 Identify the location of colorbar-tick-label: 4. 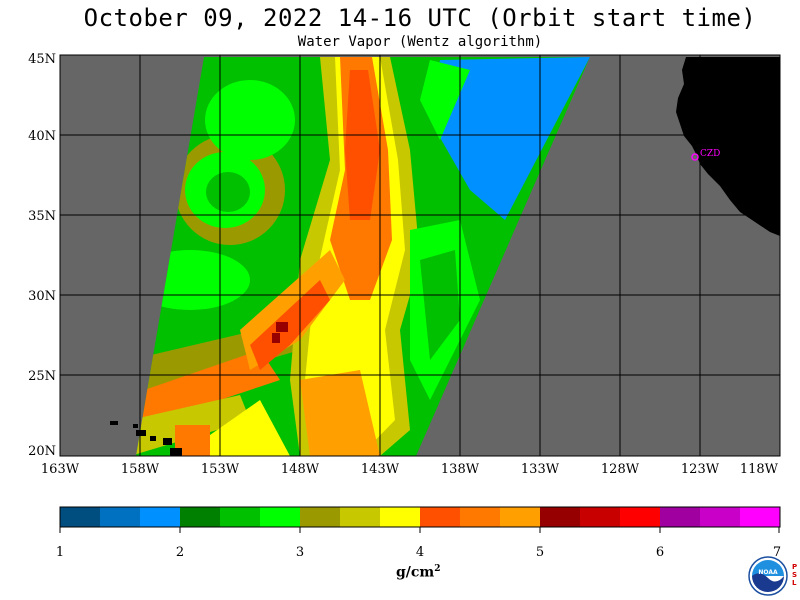
(420, 552).